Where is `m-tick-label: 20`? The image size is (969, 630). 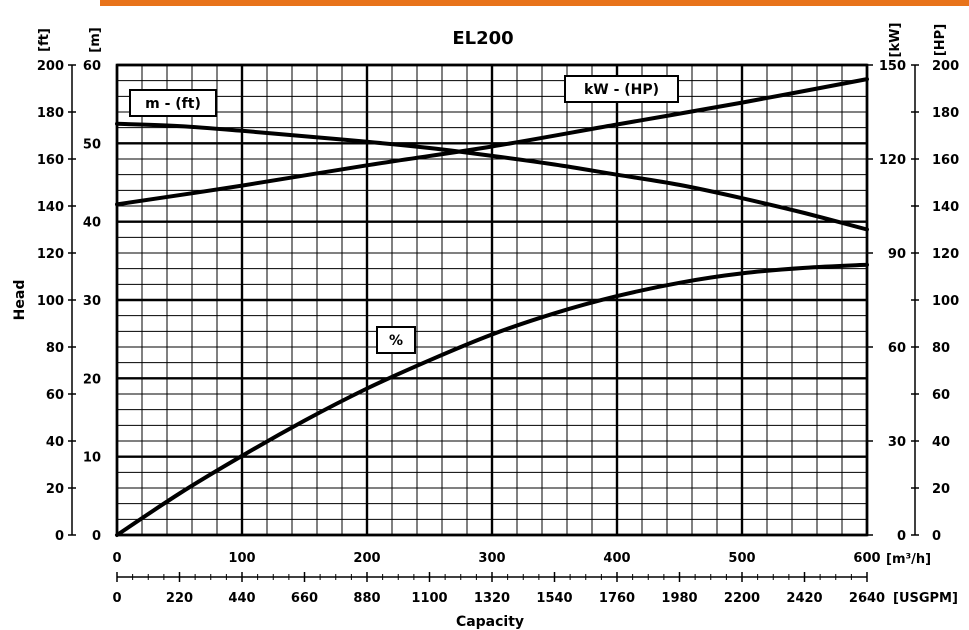 m-tick-label: 20 is located at coordinates (92, 379).